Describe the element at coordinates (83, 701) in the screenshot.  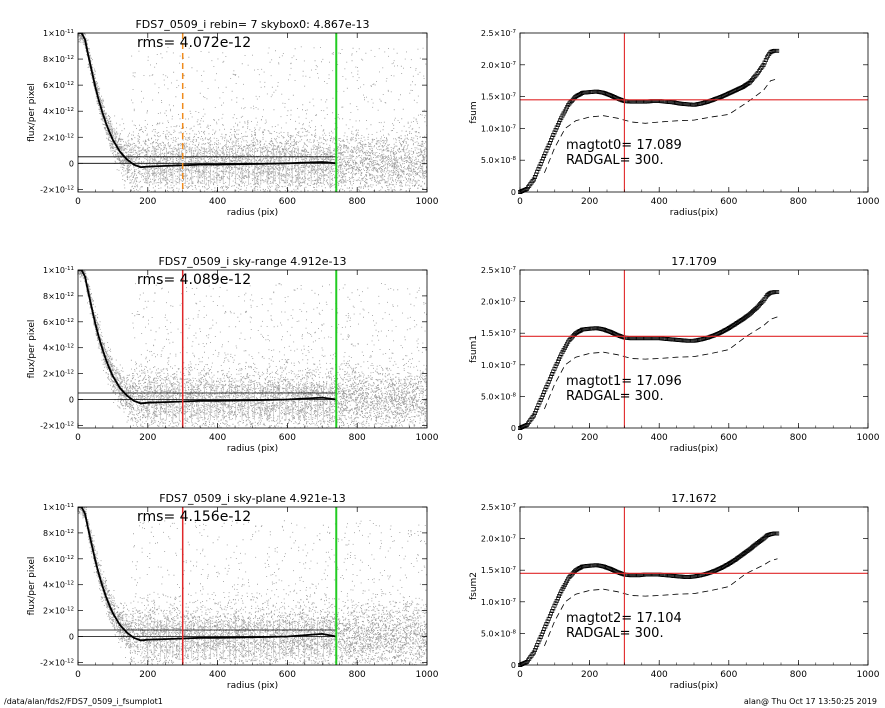
I see `file-path-label: /data/alan/fds2/FDS7_0509_i_fsumplot1` at that location.